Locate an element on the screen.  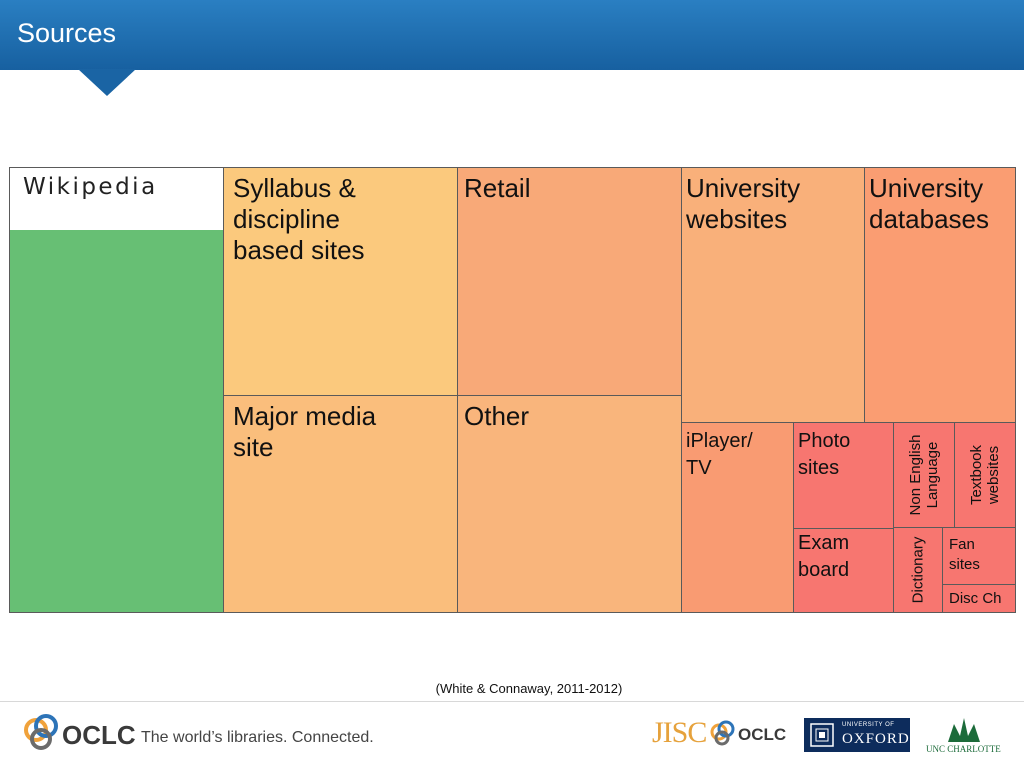
wikipedia-logo: Wikipedia is located at coordinates (90, 187).